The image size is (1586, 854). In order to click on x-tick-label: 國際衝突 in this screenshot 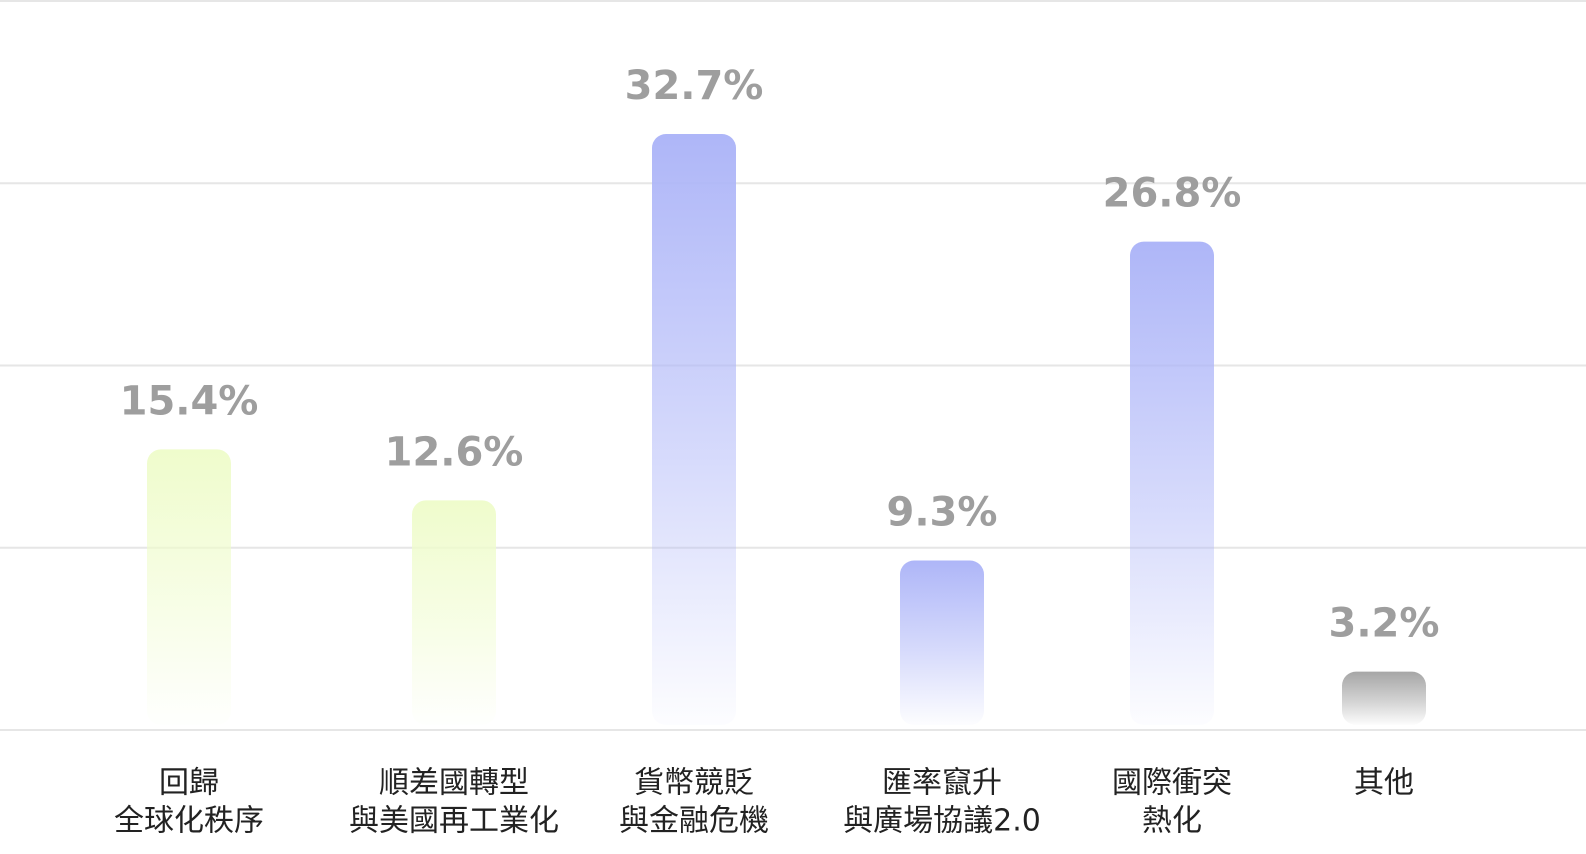, I will do `click(1172, 783)`.